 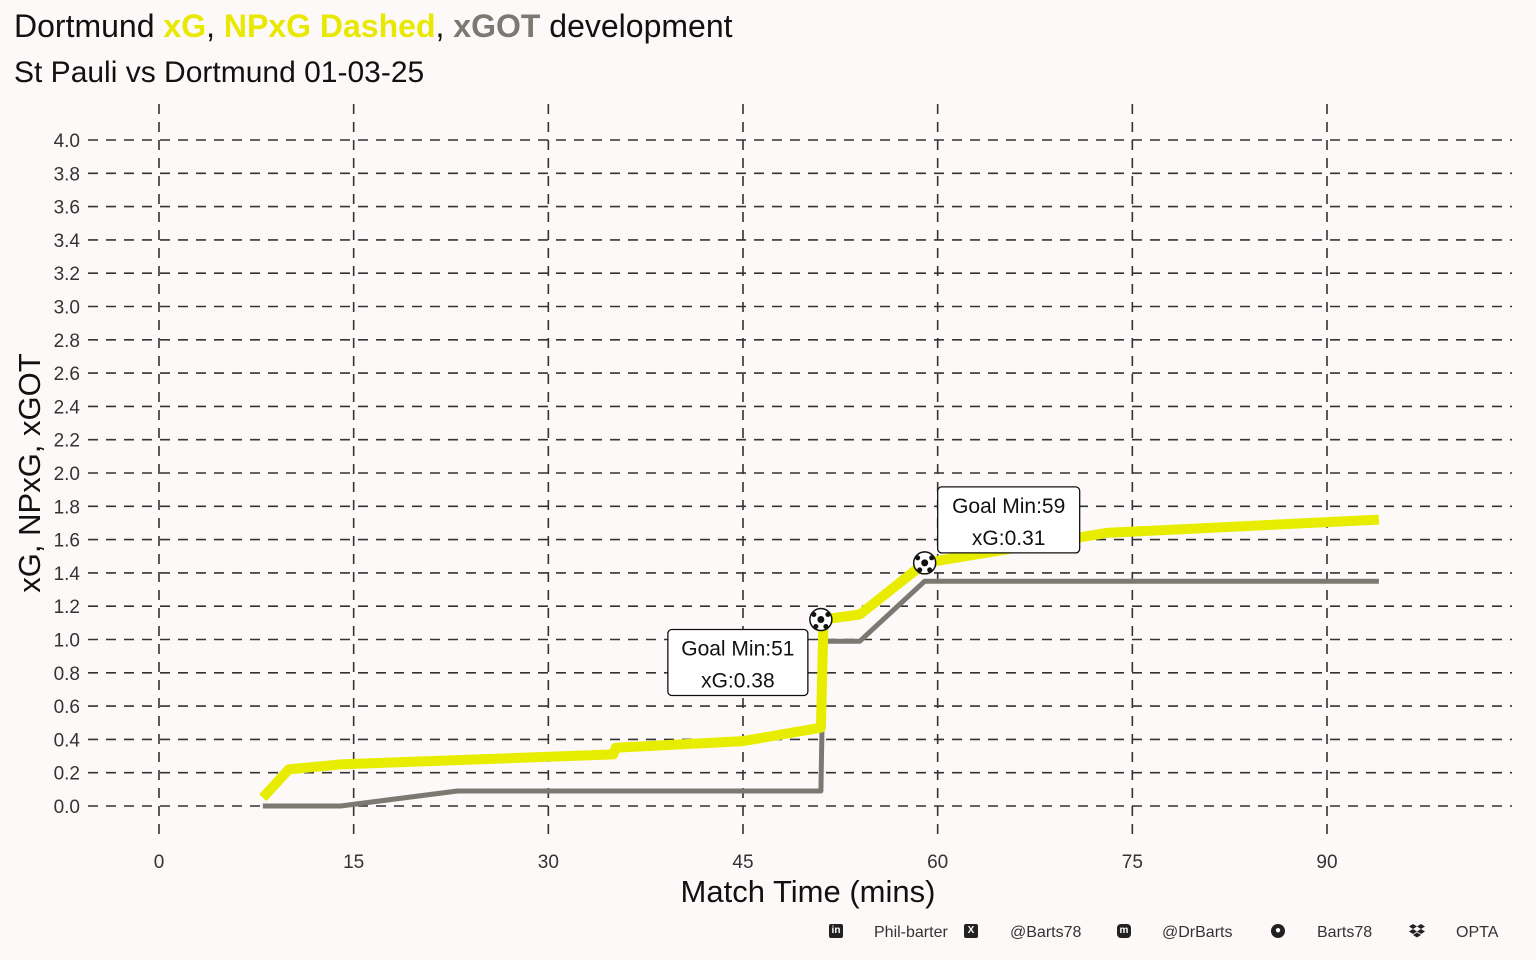 I want to click on y-tick-label: 2.6, so click(x=67, y=374).